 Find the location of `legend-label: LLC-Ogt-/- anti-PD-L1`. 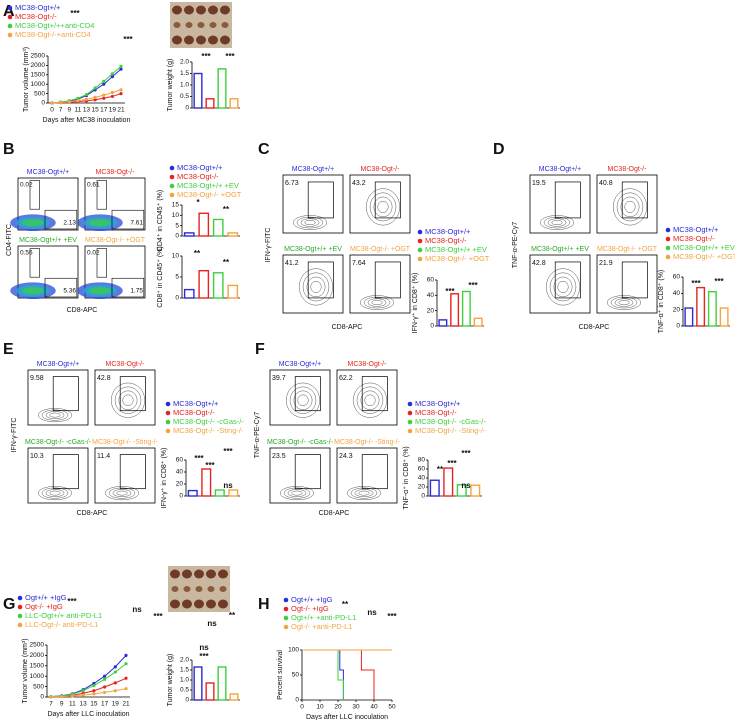

legend-label: LLC-Ogt-/- anti-PD-L1 is located at coordinates (61, 624).